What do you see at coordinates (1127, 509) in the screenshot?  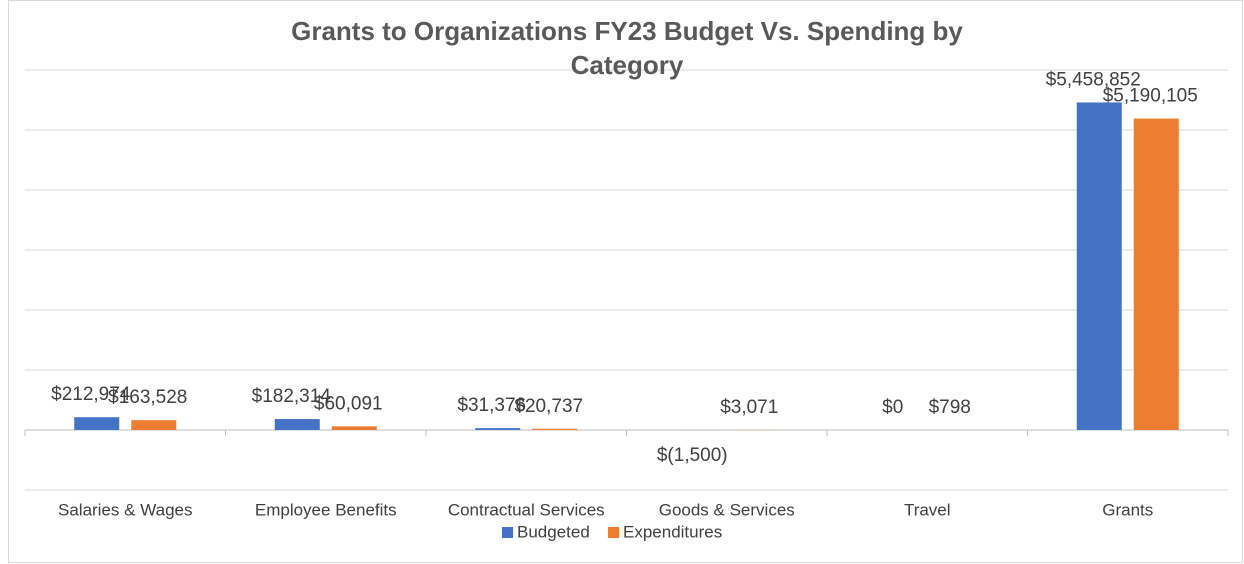 I see `x-tick-label: Grants` at bounding box center [1127, 509].